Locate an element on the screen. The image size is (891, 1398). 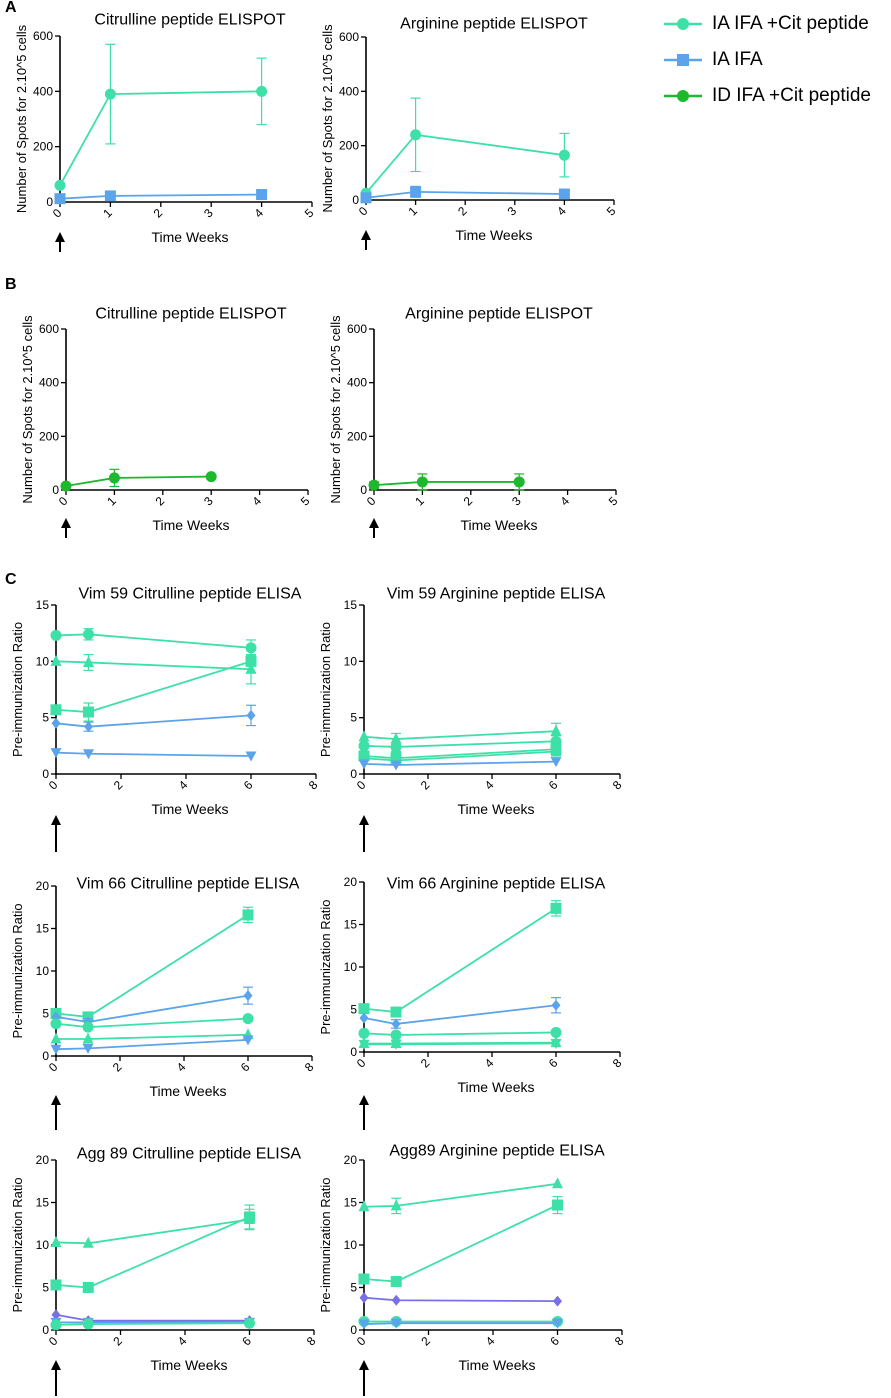
legend-swatch-circle-icon is located at coordinates (683, 96).